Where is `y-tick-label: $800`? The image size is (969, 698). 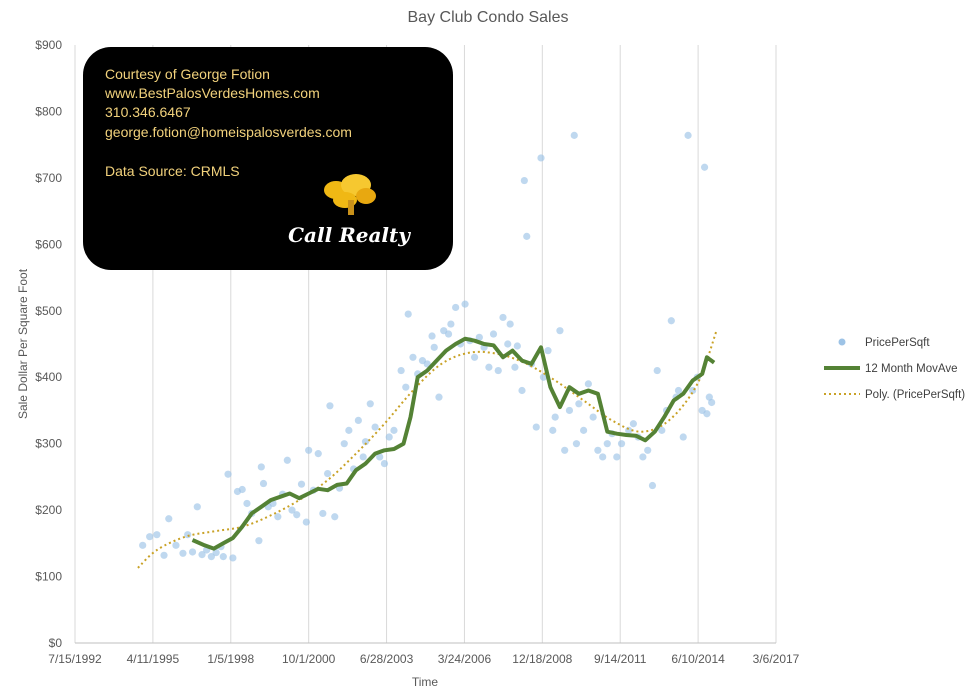 y-tick-label: $800 is located at coordinates (48, 111).